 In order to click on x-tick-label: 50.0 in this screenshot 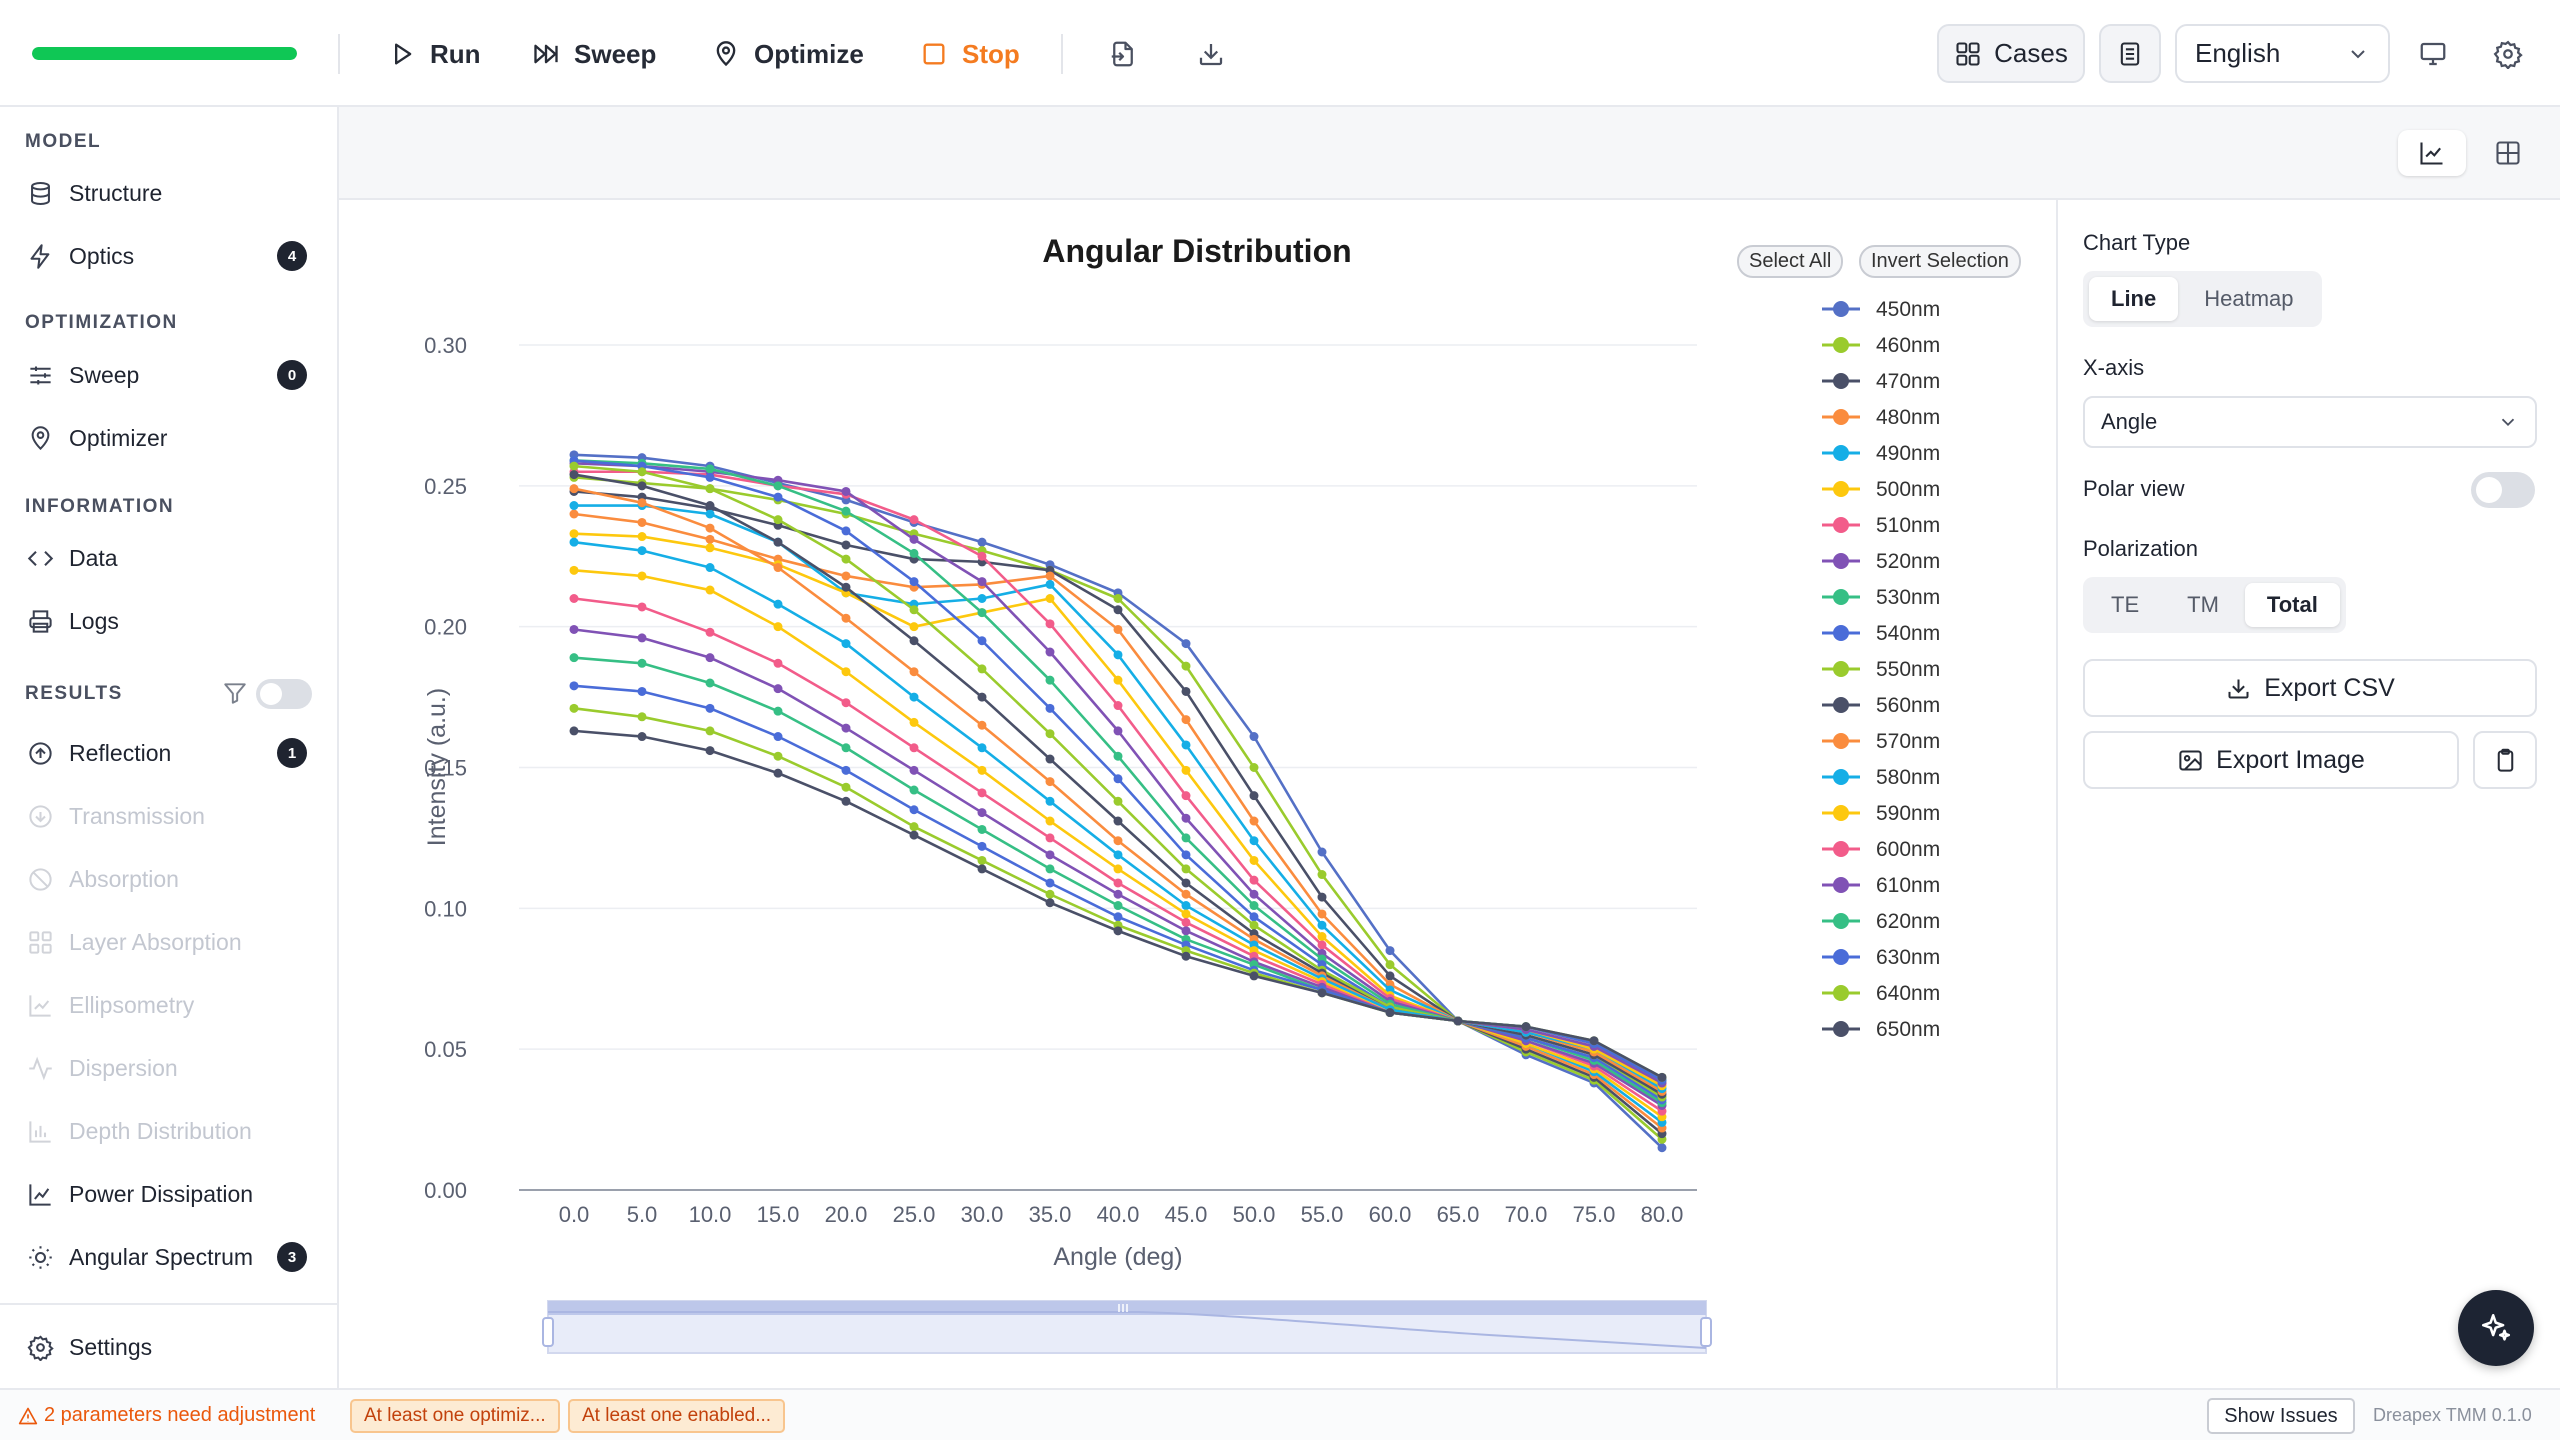, I will do `click(1254, 1214)`.